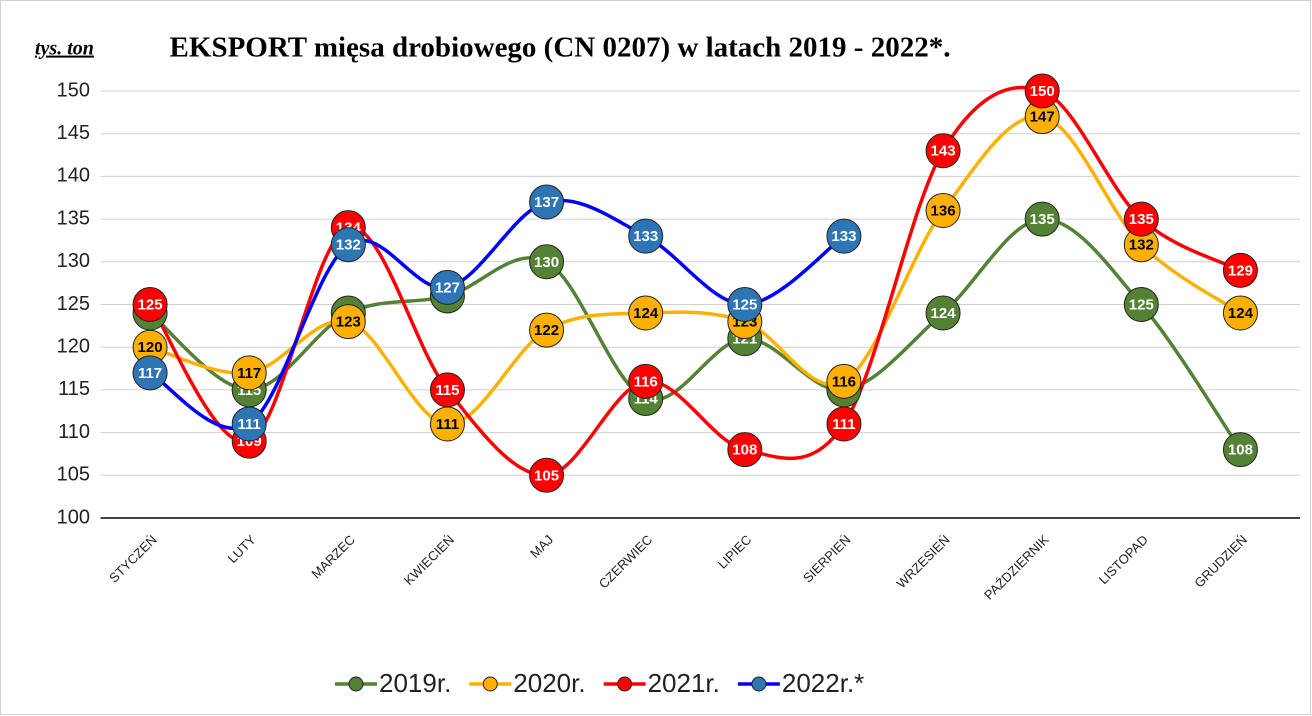 This screenshot has width=1312, height=716. Describe the element at coordinates (74, 432) in the screenshot. I see `y-tick-label: 110` at that location.